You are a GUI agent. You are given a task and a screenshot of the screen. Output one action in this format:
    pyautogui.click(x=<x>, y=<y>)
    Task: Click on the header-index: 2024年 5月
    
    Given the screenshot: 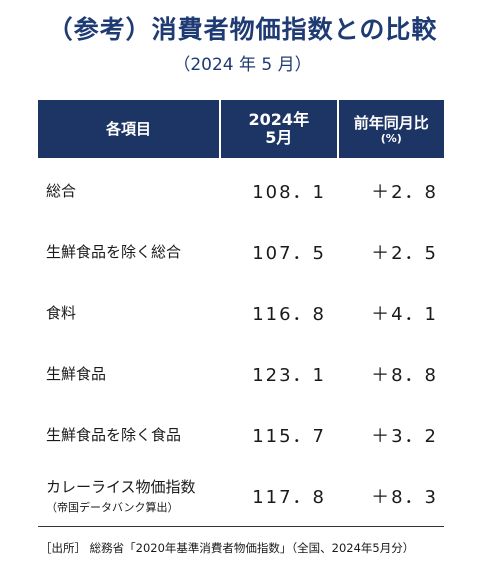 What is the action you would take?
    pyautogui.click(x=279, y=129)
    